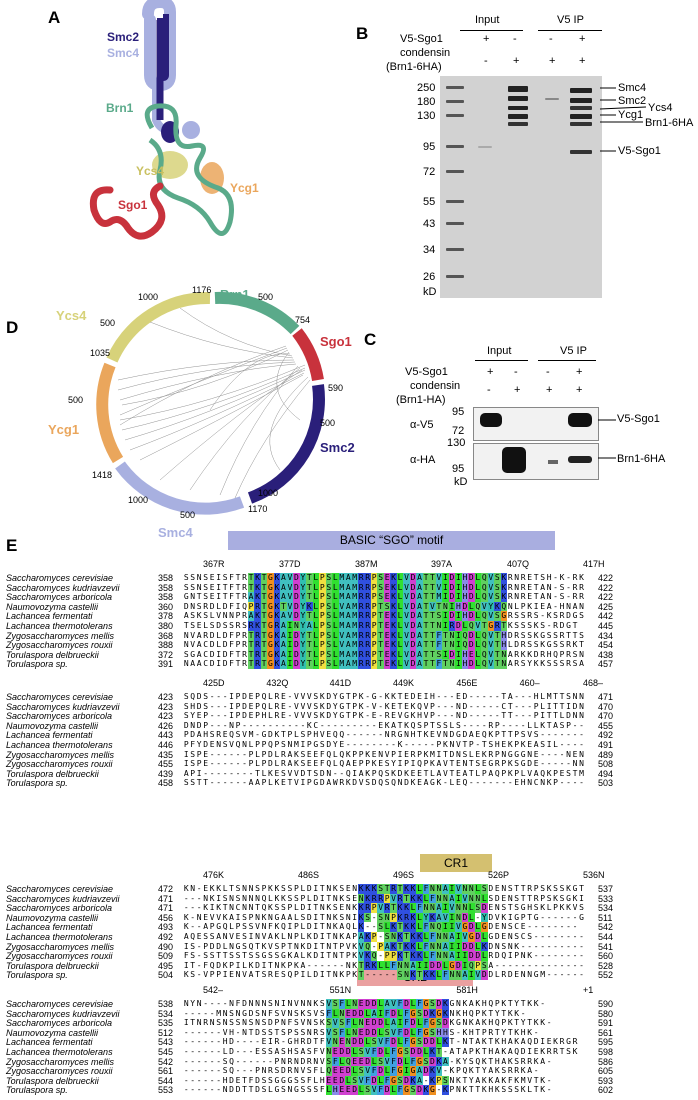 Image resolution: width=698 pixels, height=1100 pixels. Describe the element at coordinates (606, 1013) in the screenshot. I see `sequence-end: 580` at that location.